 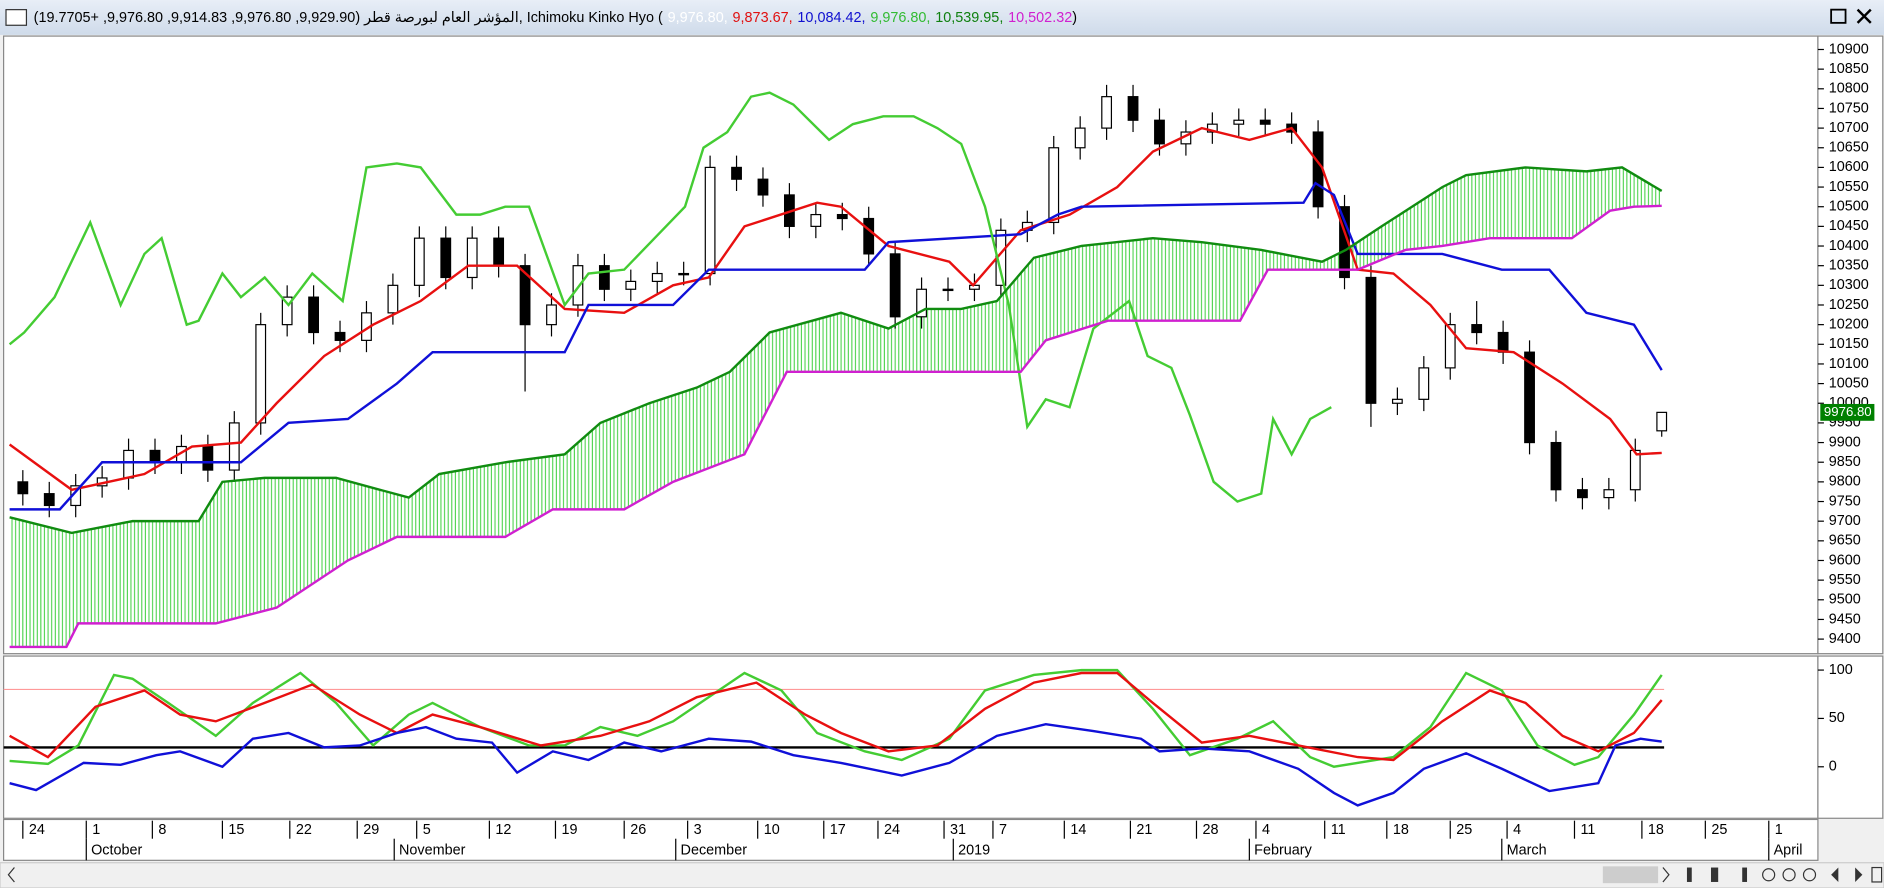 What do you see at coordinates (1527, 851) in the screenshot?
I see `month-label: March` at bounding box center [1527, 851].